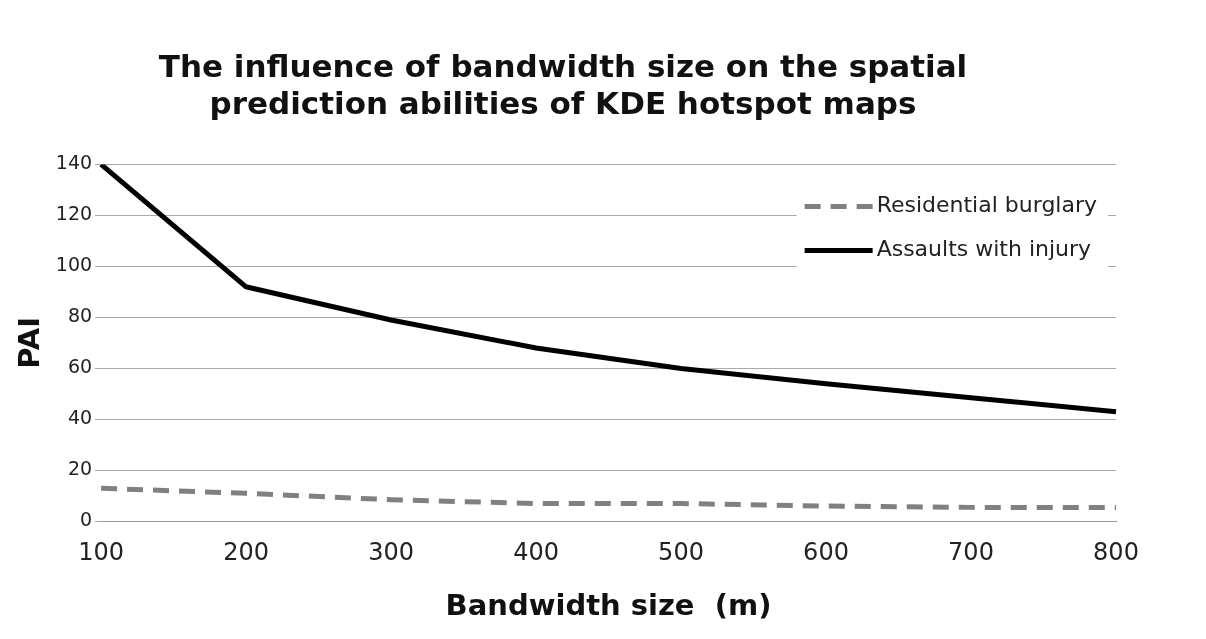 This screenshot has height=639, width=1206. Describe the element at coordinates (971, 552) in the screenshot. I see `x-tick-label: 700` at that location.